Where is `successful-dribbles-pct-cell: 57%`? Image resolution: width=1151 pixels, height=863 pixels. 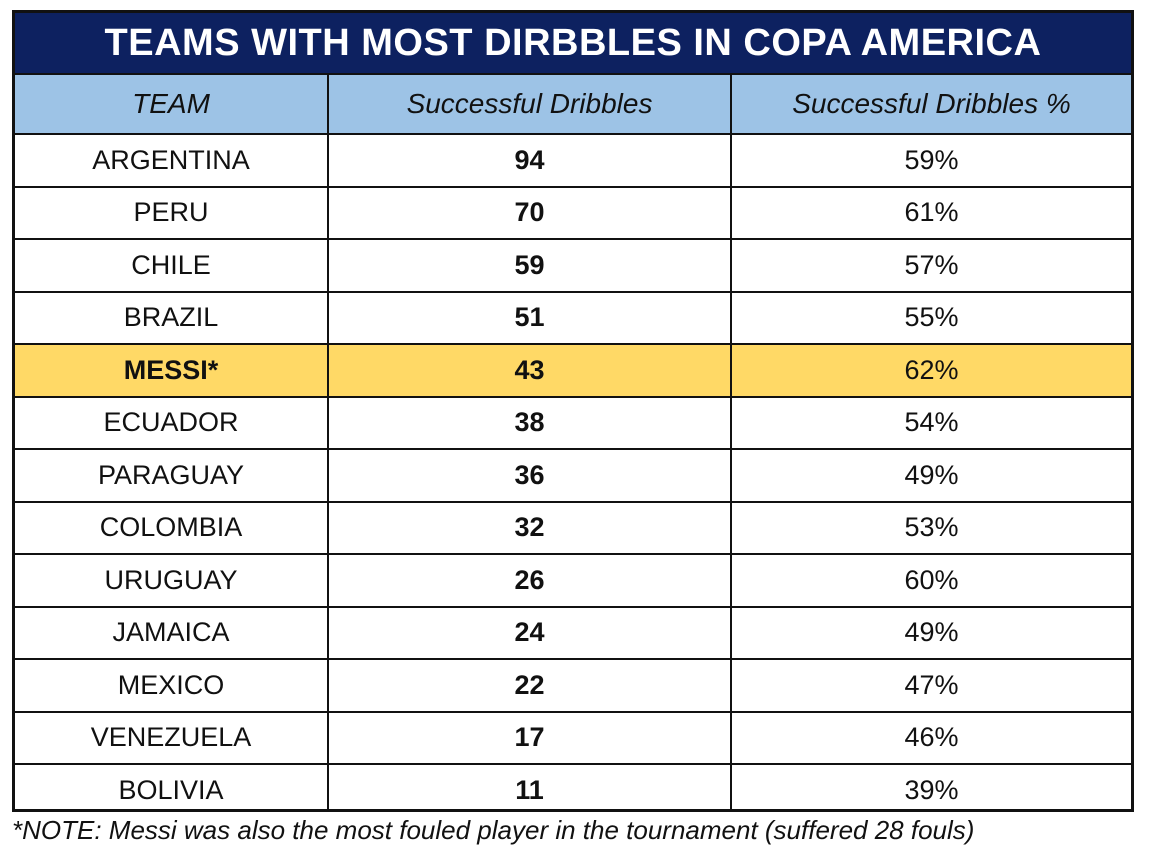 successful-dribbles-pct-cell: 57% is located at coordinates (931, 266).